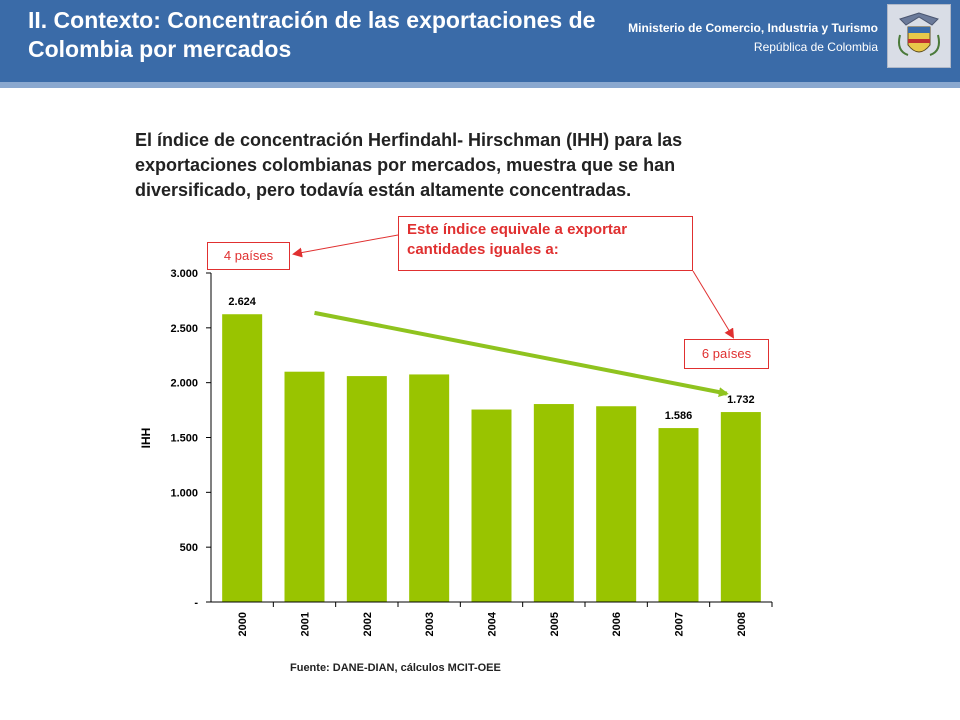  What do you see at coordinates (184, 329) in the screenshot?
I see `y-tick-label: 2.500` at bounding box center [184, 329].